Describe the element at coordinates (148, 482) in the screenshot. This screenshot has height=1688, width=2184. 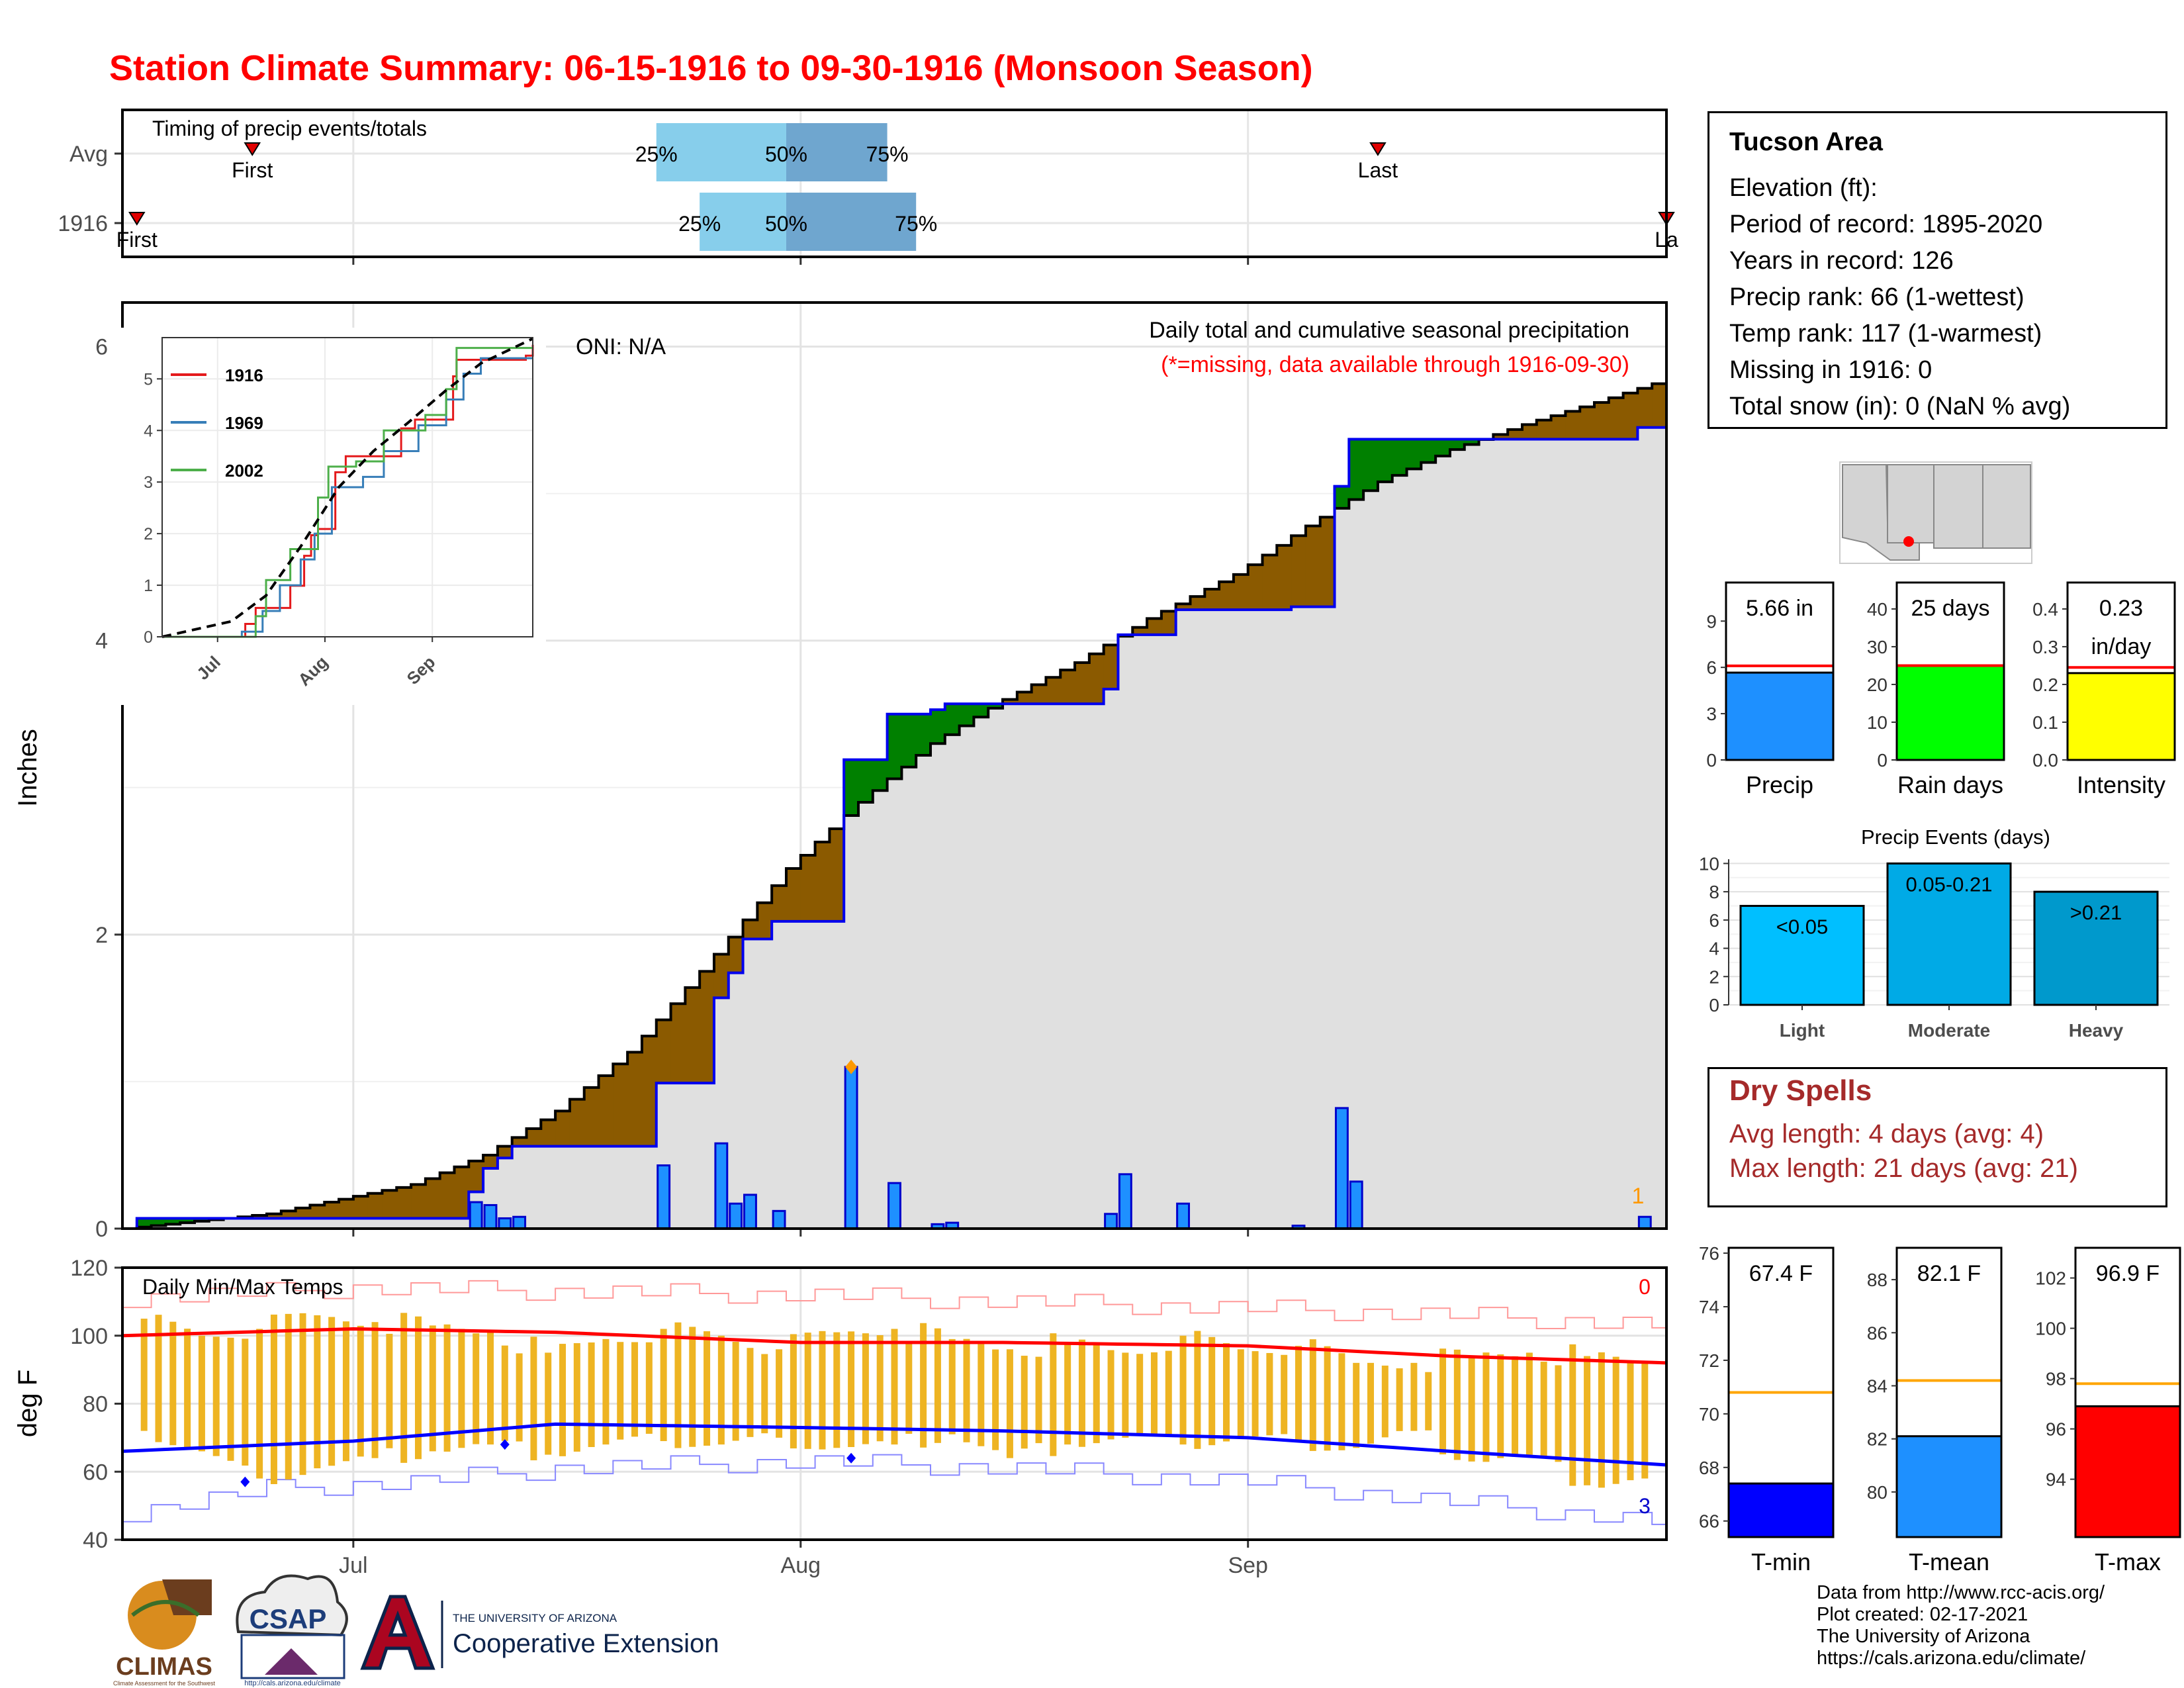
I see `inset-ytick-label: 3` at that location.